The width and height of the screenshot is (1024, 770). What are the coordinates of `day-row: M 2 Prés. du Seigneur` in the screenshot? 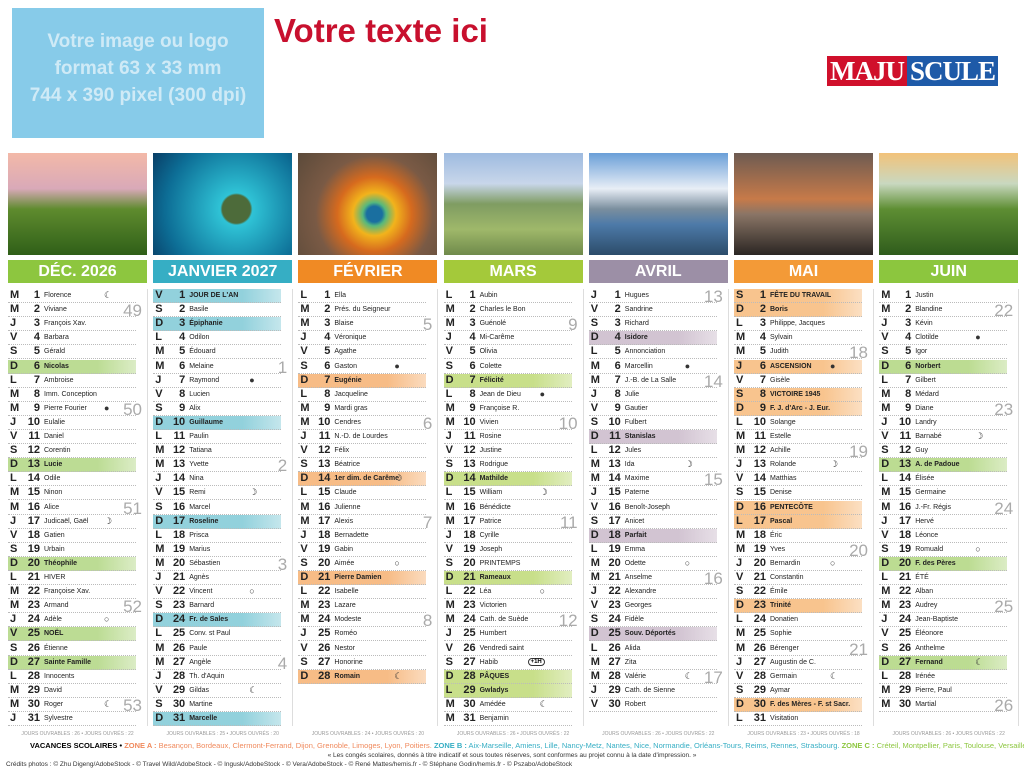 It's located at (362, 310).